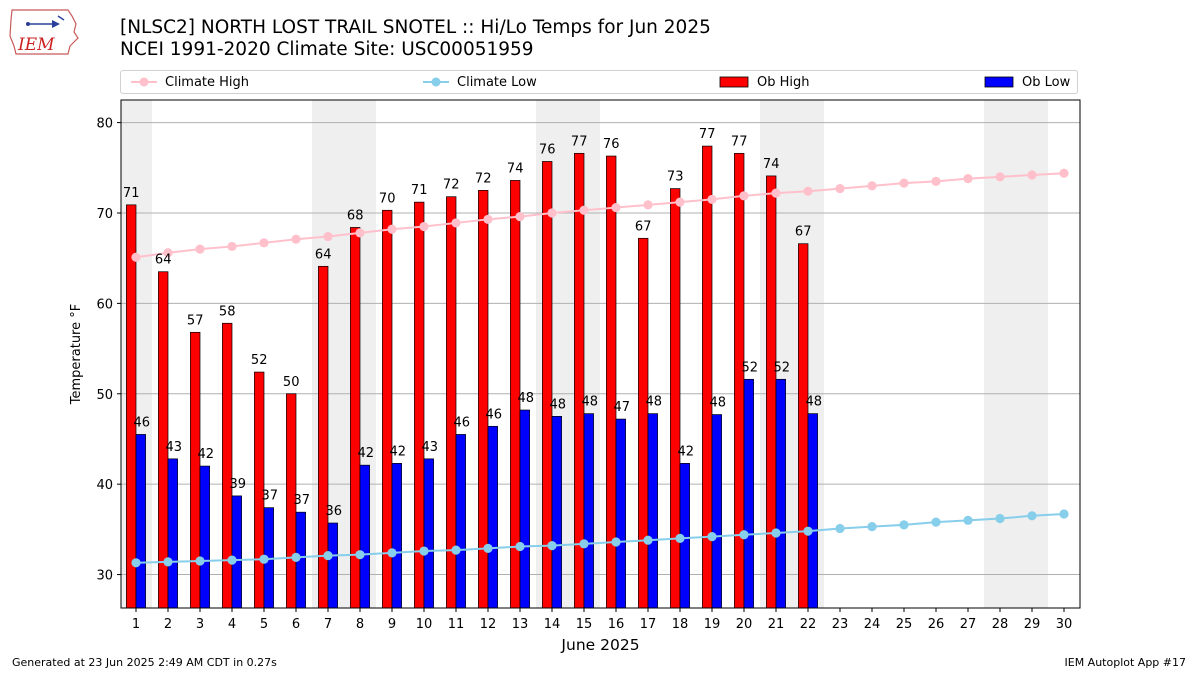  I want to click on x-tick-label: 30, so click(1064, 624).